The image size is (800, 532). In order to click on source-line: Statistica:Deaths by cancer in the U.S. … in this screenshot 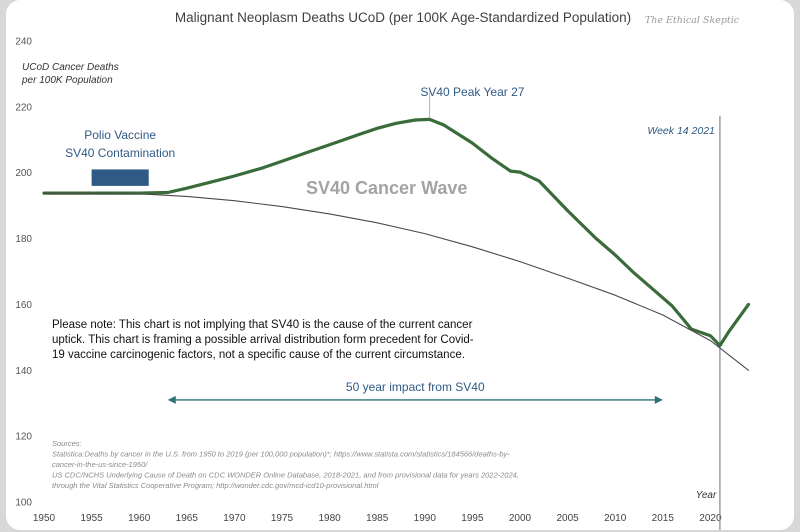, I will do `click(281, 454)`.